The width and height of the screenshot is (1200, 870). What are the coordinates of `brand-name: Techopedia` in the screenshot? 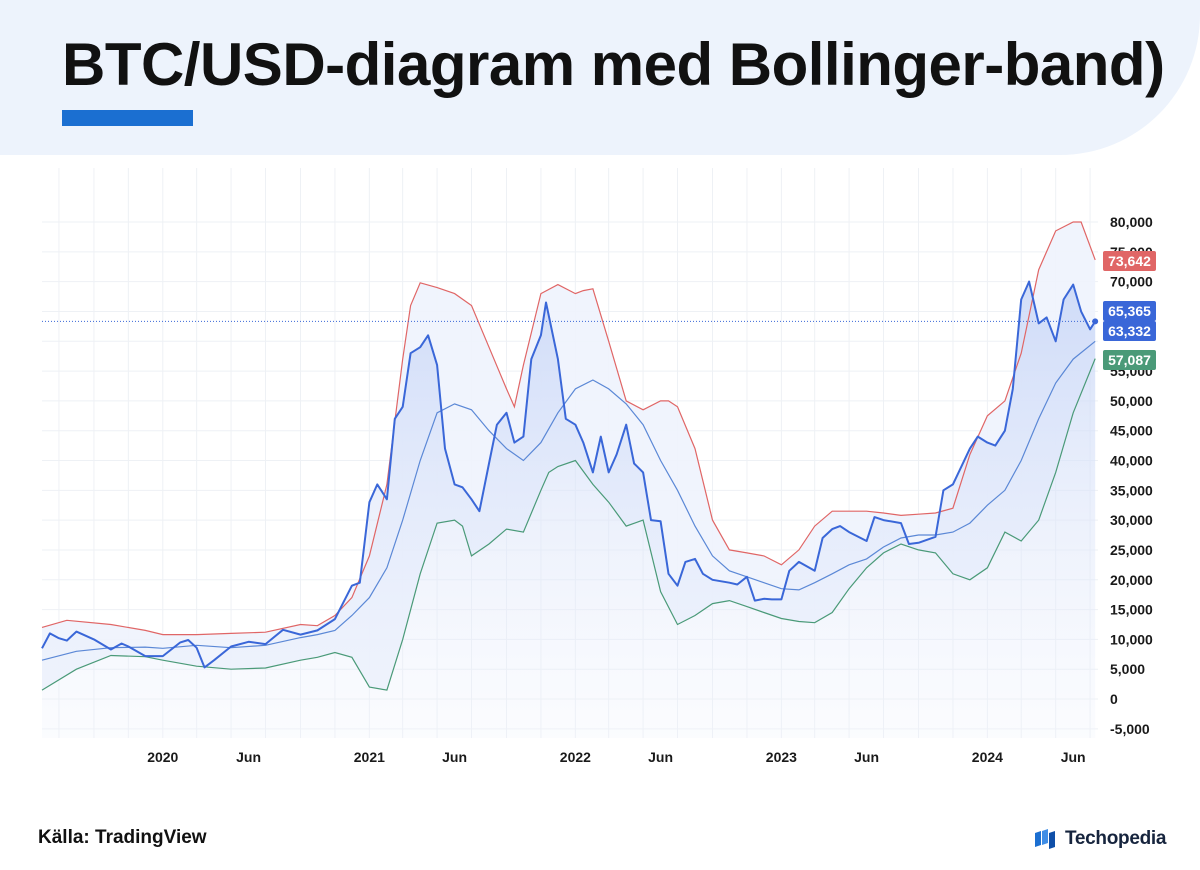 It's located at (1116, 838).